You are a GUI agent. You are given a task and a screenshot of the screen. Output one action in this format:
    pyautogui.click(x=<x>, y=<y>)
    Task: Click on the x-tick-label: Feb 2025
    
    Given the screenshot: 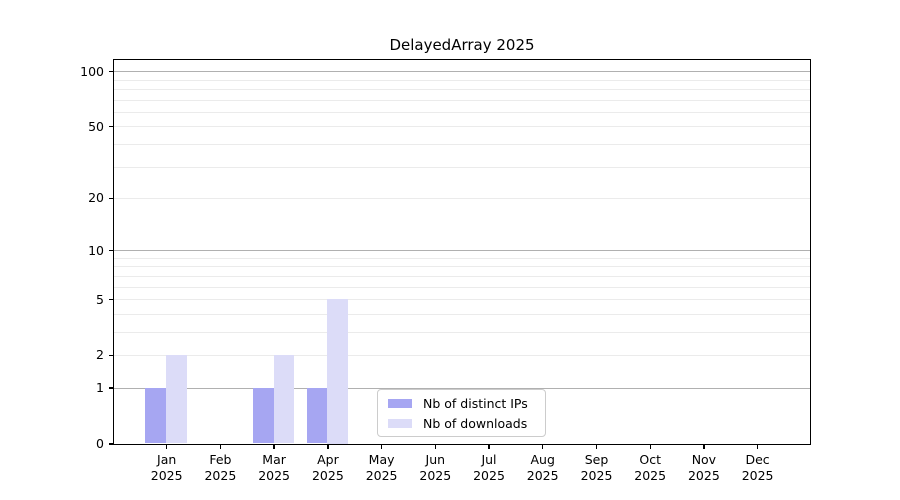 What is the action you would take?
    pyautogui.click(x=220, y=467)
    